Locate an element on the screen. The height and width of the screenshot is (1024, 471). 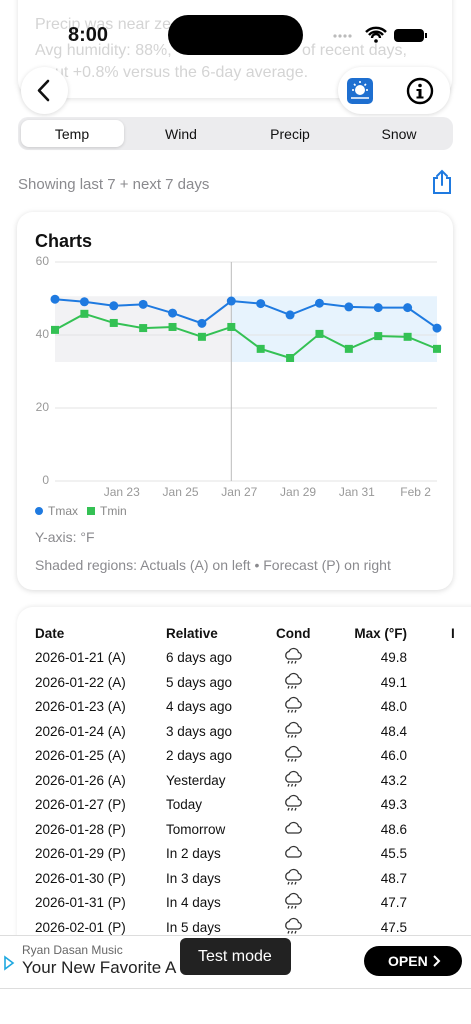
summary-line: Precip was near ze is located at coordinates (103, 24).